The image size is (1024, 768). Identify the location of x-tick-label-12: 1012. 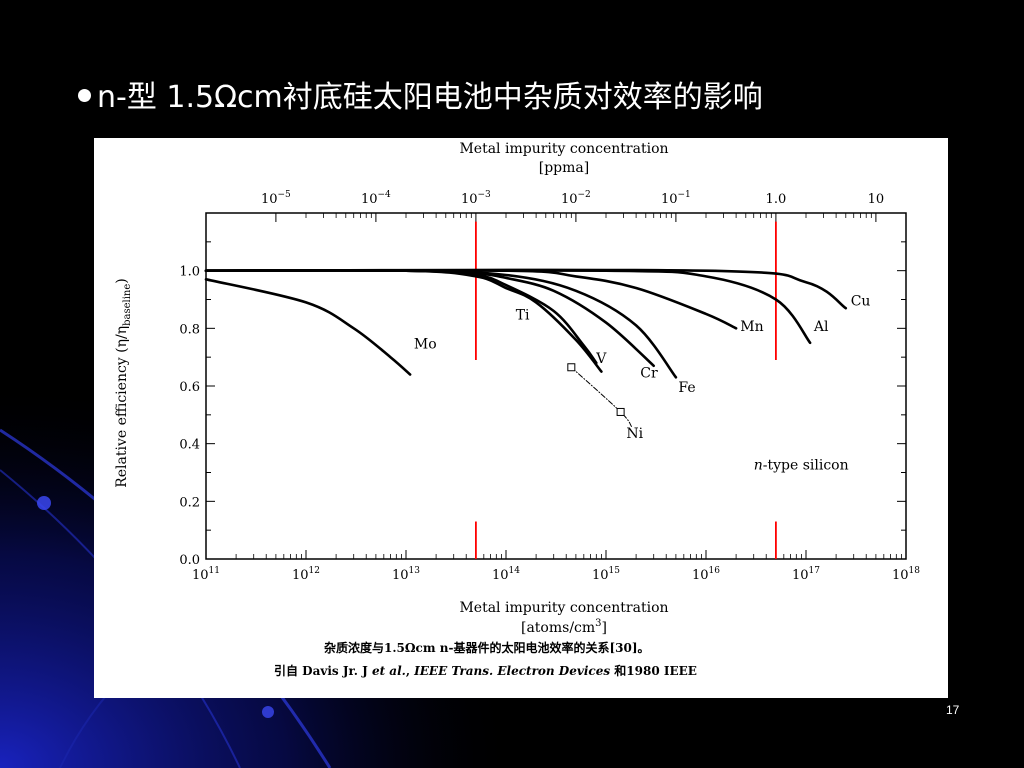
(306, 574).